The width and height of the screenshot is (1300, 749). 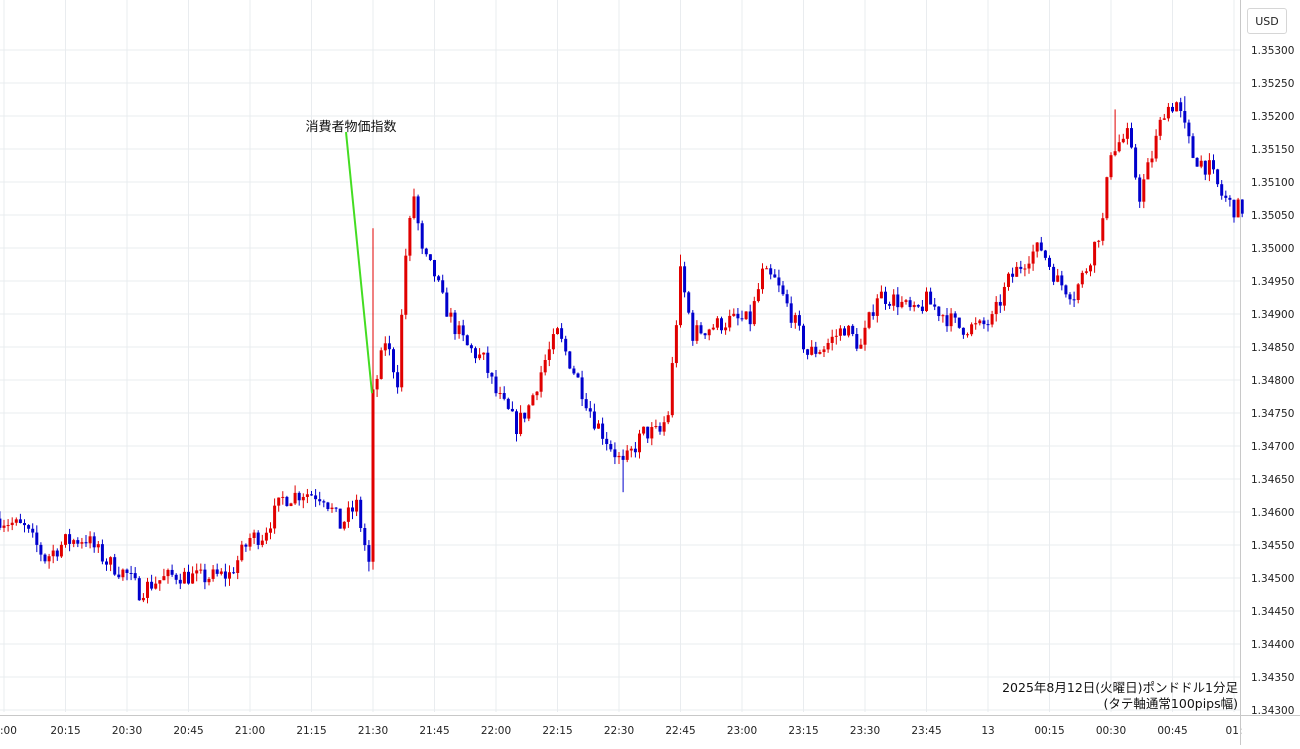 What do you see at coordinates (350, 127) in the screenshot?
I see `annotation-label: 消費者物価指数` at bounding box center [350, 127].